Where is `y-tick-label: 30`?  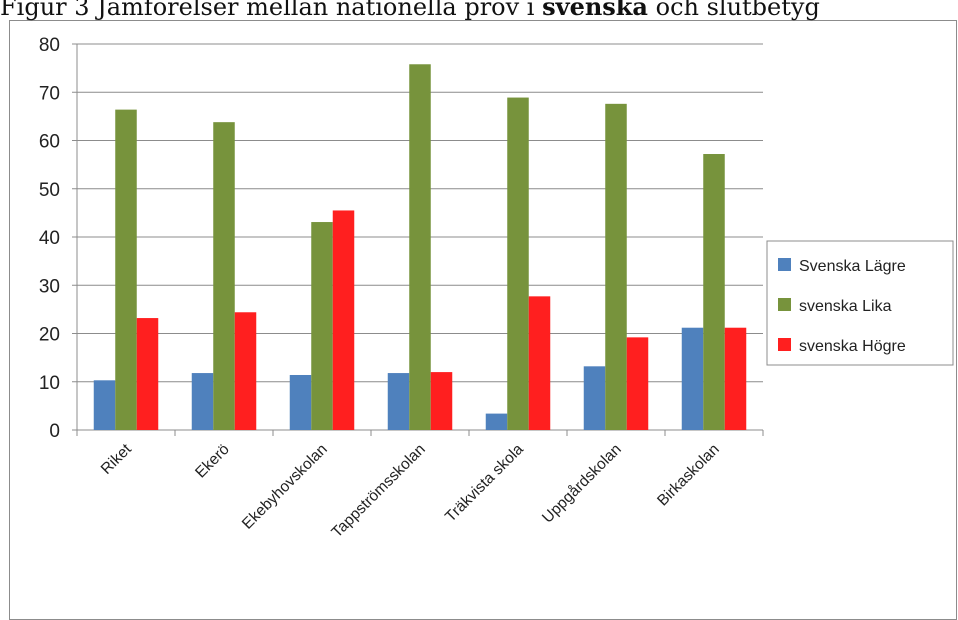 y-tick-label: 30 is located at coordinates (49, 286).